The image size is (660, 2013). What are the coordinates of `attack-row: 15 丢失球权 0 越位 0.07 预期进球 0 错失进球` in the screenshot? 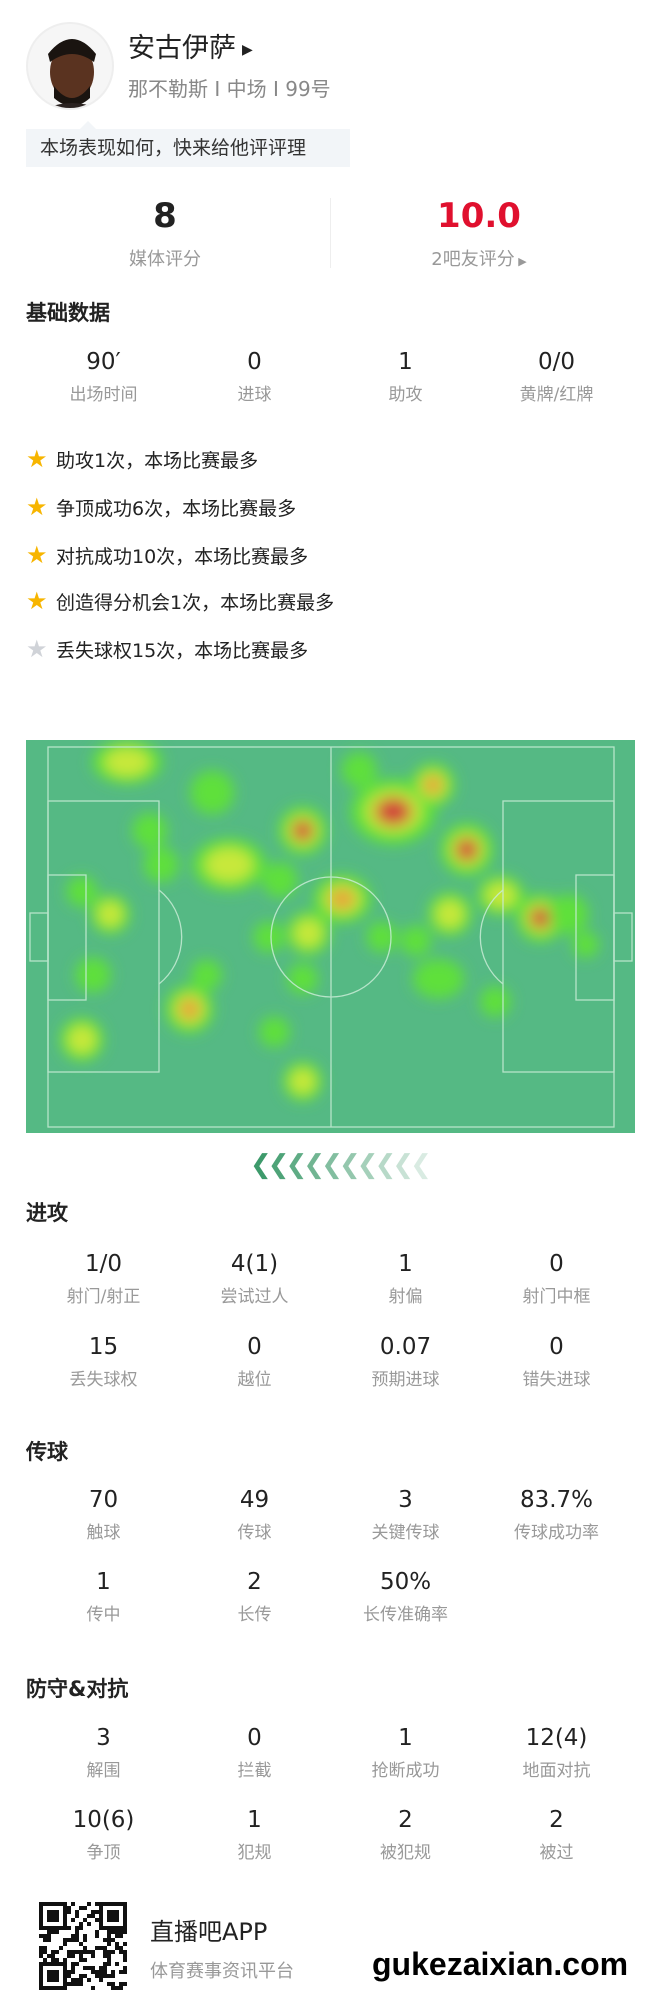 It's located at (330, 1361).